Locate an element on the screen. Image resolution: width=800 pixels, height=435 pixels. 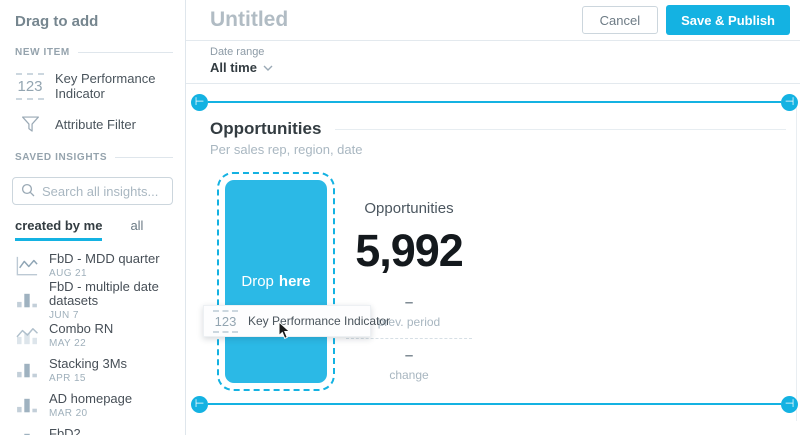
kpi-prev-period-label: prev. period is located at coordinates (409, 322).